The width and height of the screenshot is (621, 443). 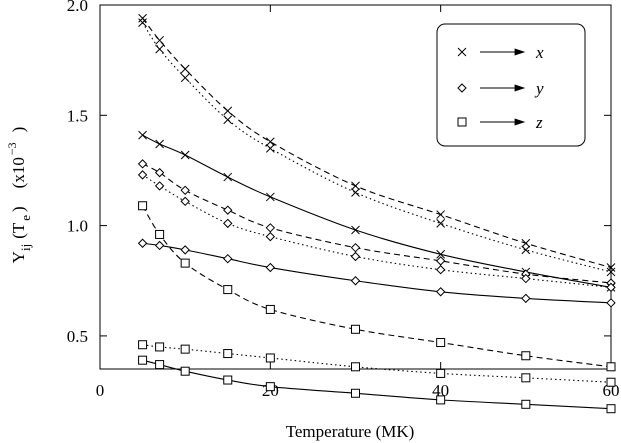 I want to click on y-axis-title-paren-close: ), so click(x=18, y=209).